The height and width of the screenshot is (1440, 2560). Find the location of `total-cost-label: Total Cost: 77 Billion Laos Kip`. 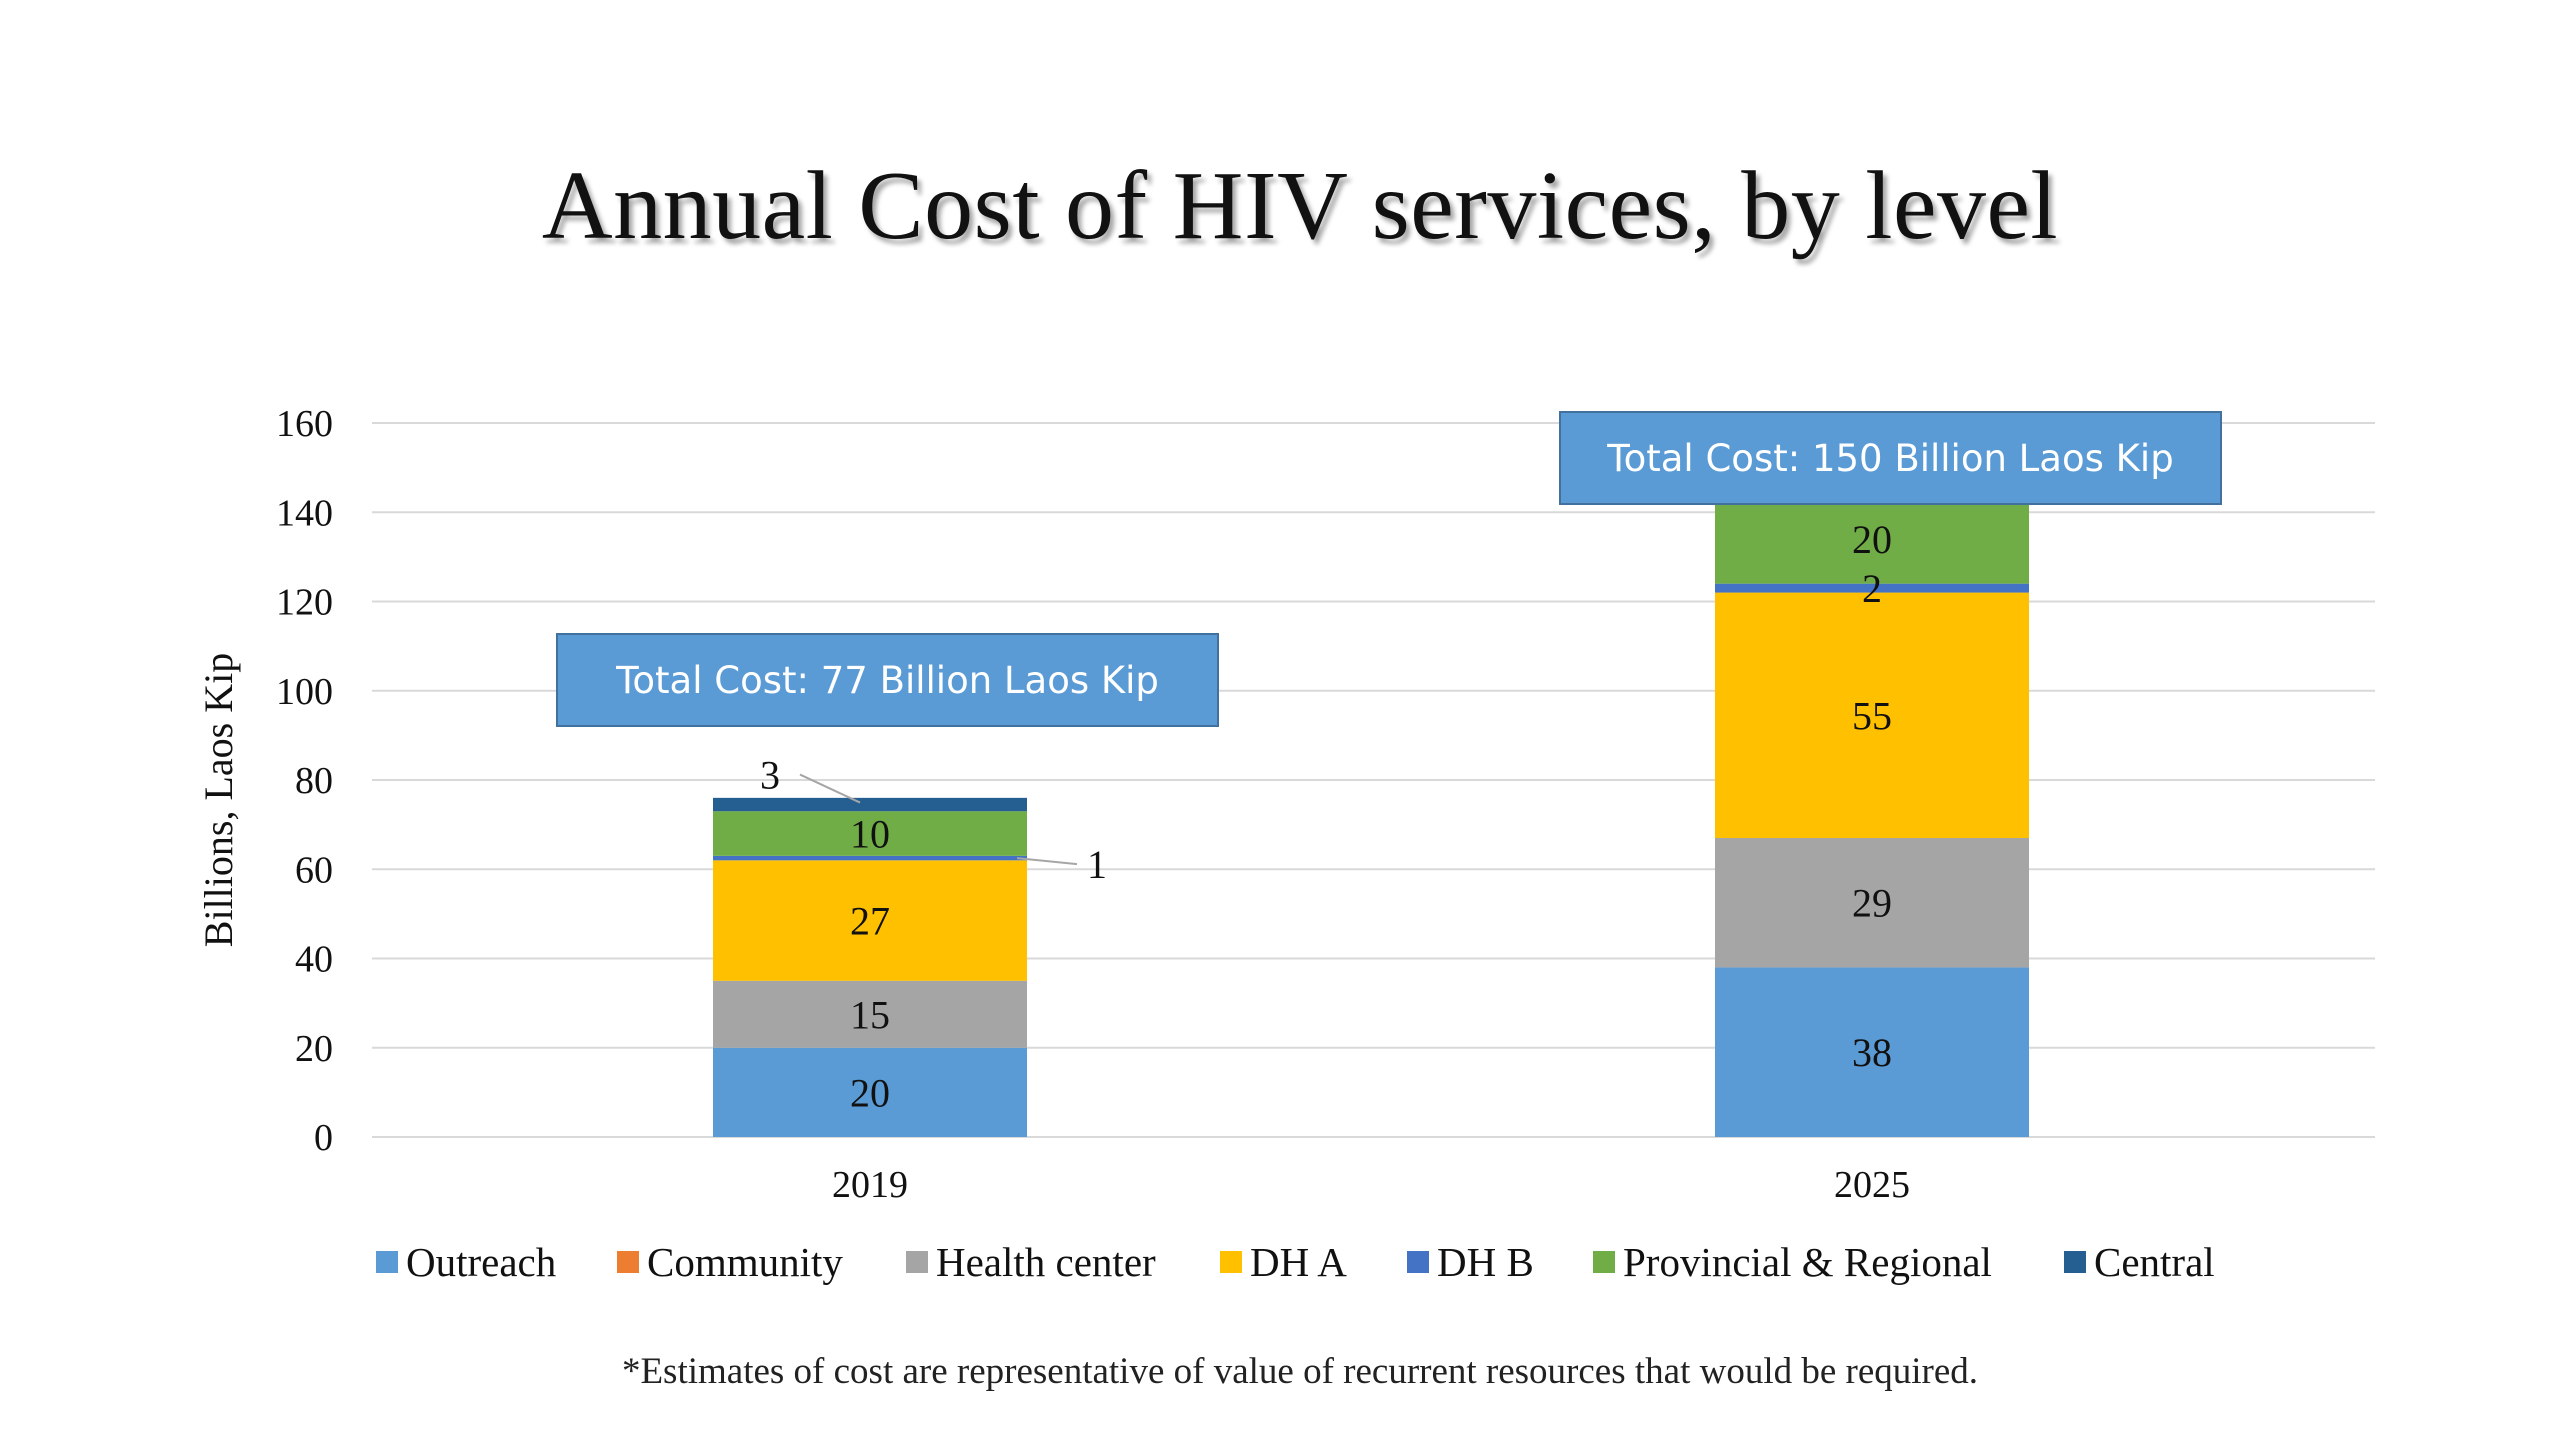

total-cost-label: Total Cost: 77 Billion Laos Kip is located at coordinates (887, 680).